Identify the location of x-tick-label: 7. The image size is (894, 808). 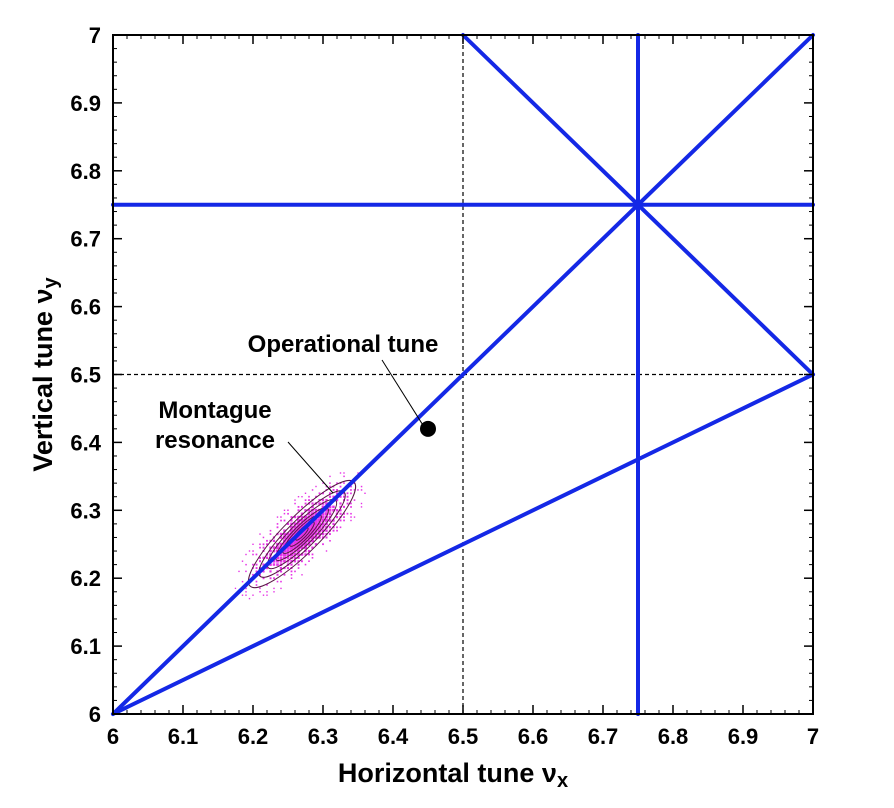
(813, 736).